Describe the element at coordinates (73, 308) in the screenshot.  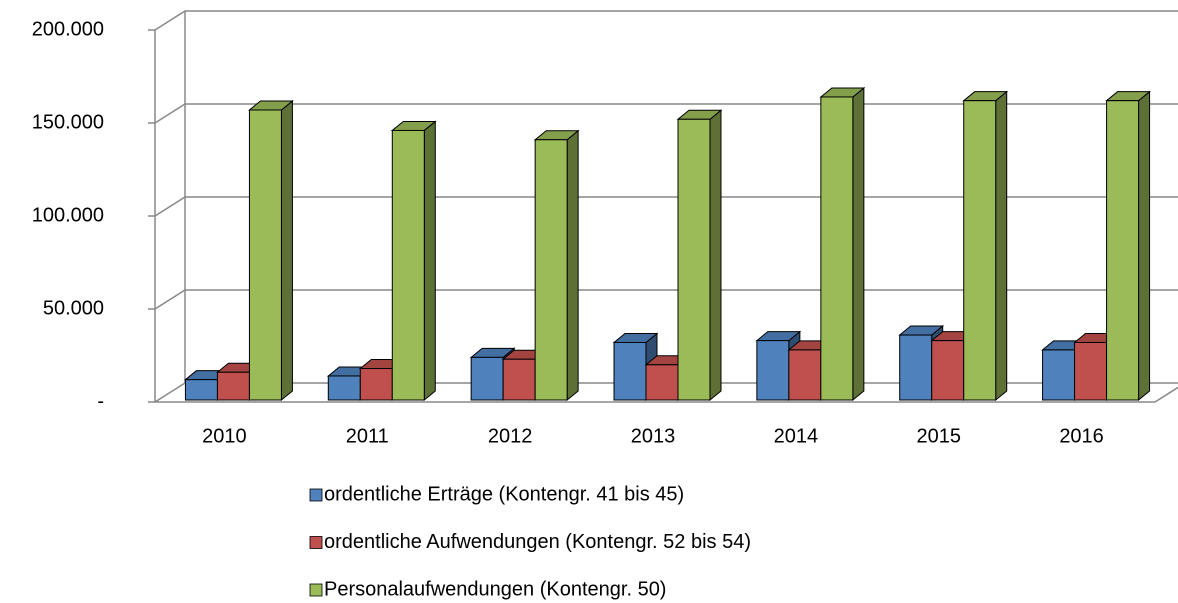
I see `y-tick-label: 50.000` at that location.